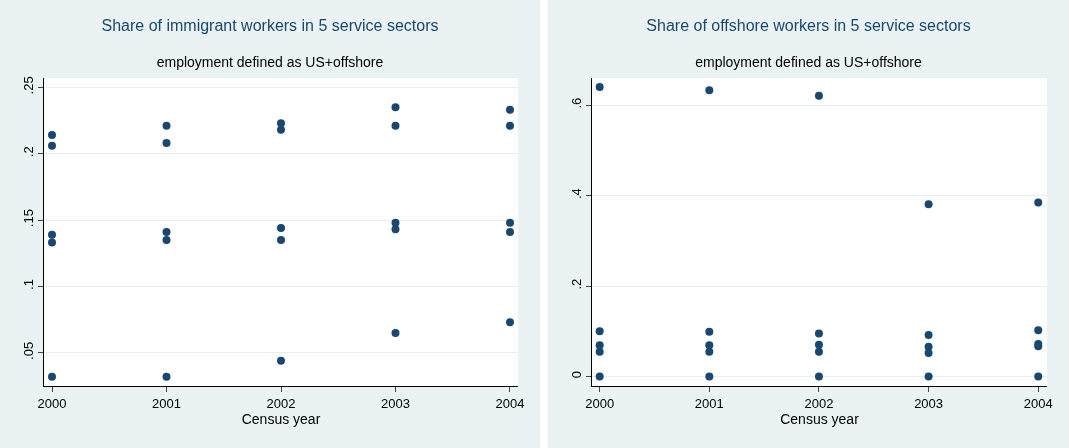 The image size is (1069, 448). I want to click on y-tick-label: 0, so click(576, 374).